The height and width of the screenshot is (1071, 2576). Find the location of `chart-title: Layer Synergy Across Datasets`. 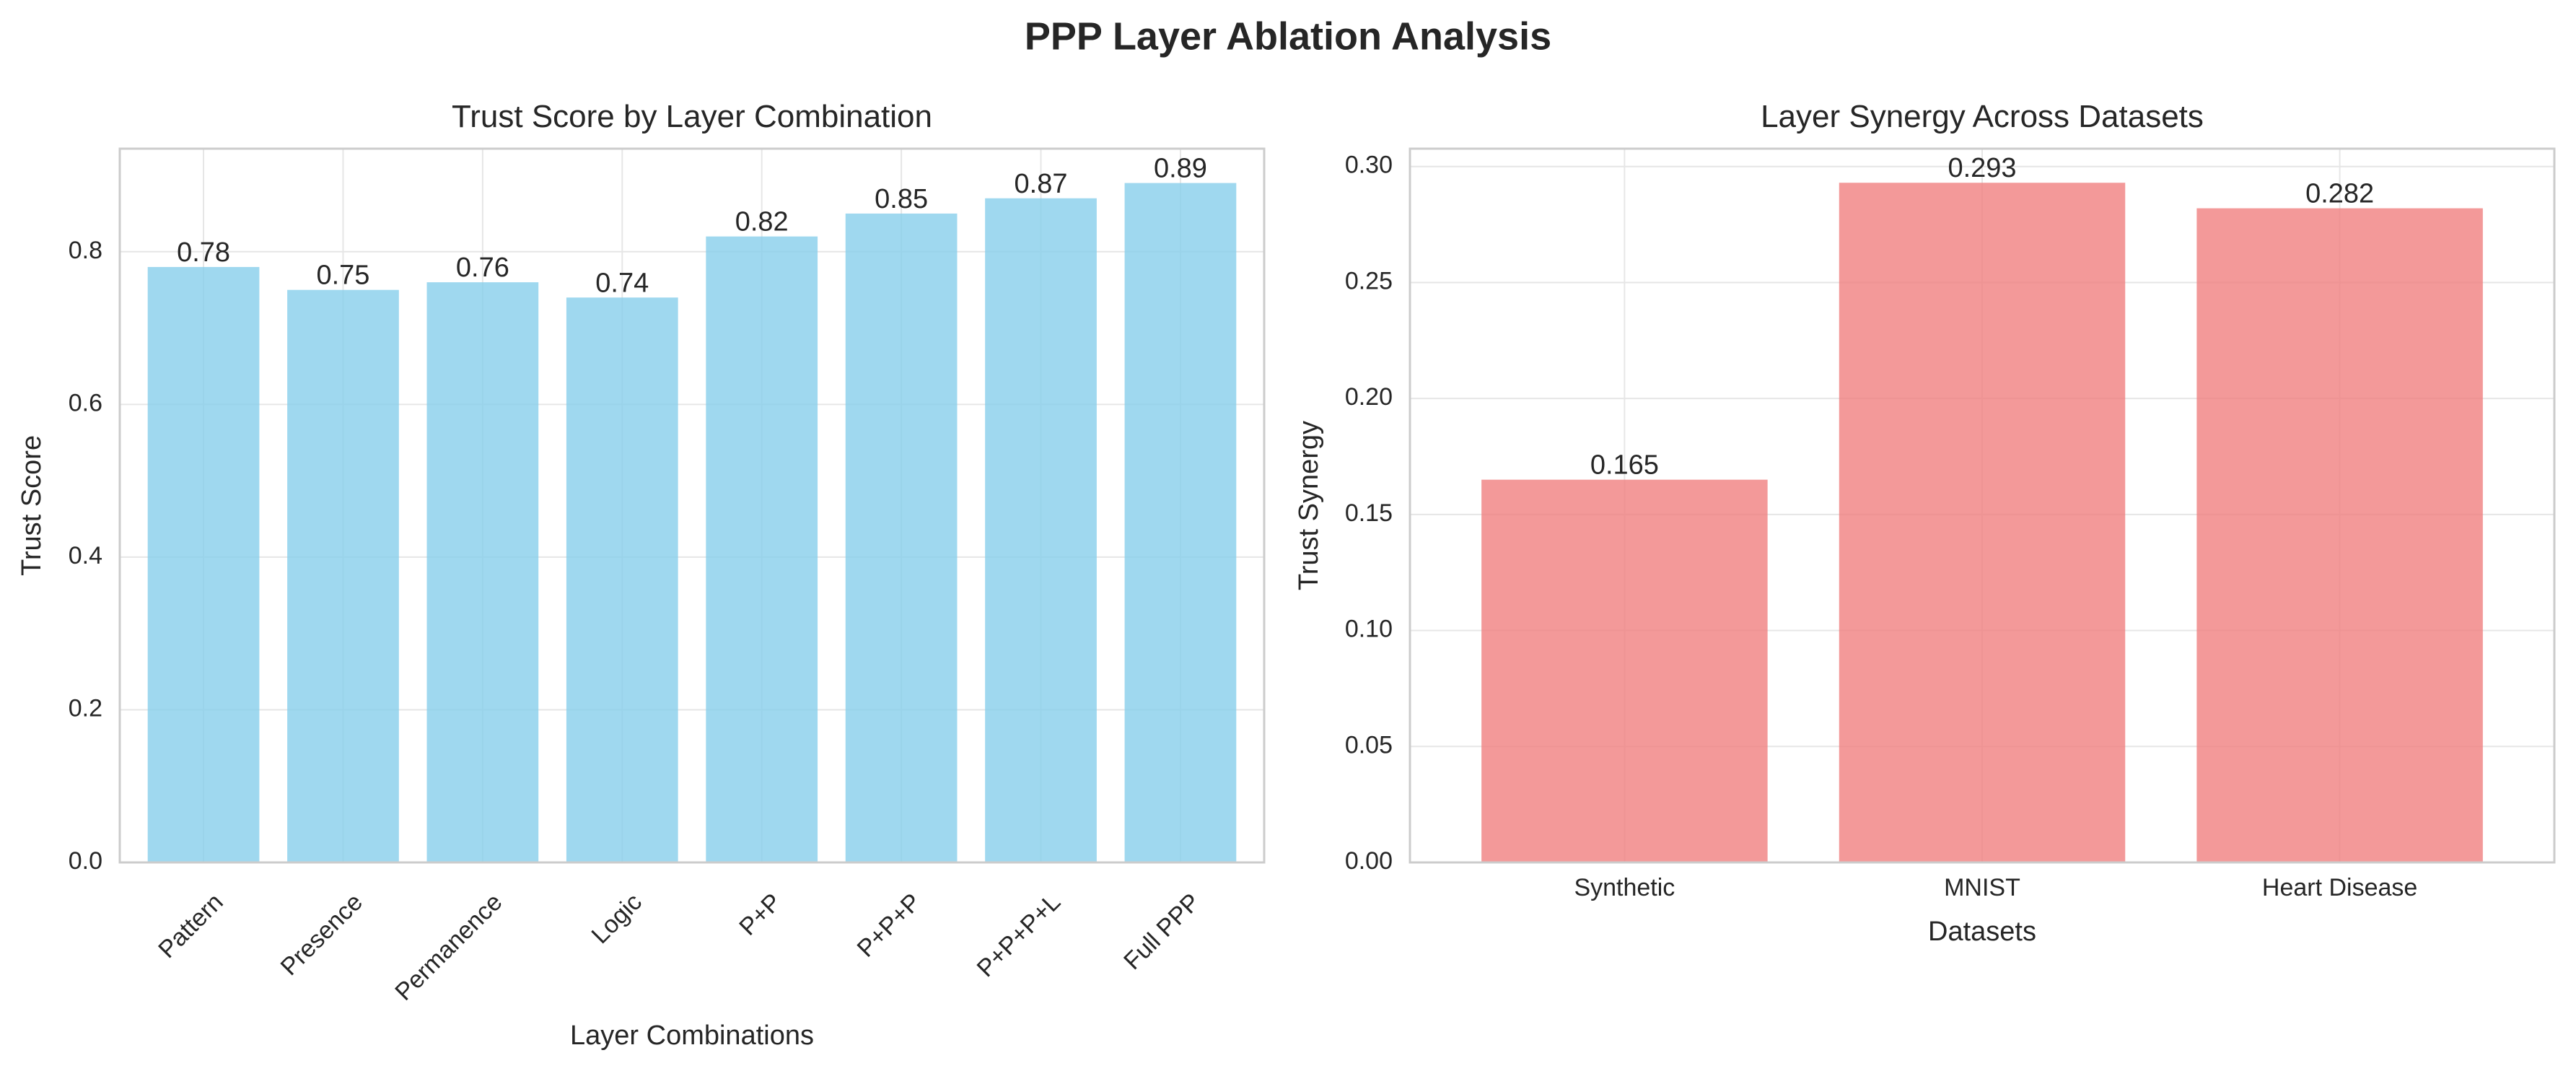

chart-title: Layer Synergy Across Datasets is located at coordinates (1983, 116).